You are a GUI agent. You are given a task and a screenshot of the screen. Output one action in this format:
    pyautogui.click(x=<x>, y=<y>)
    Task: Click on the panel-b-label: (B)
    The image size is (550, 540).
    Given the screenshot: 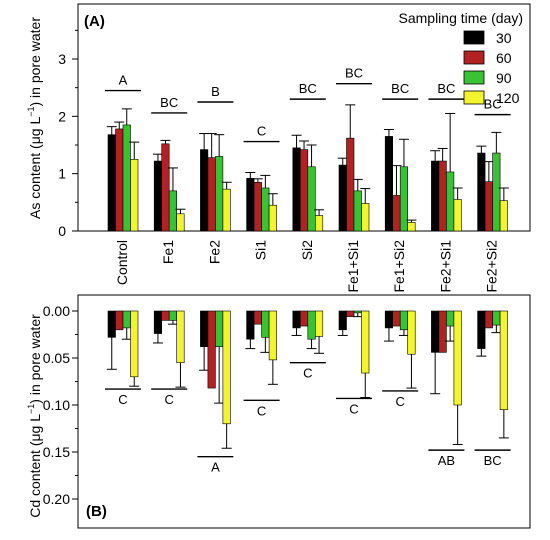 What is the action you would take?
    pyautogui.click(x=96, y=511)
    